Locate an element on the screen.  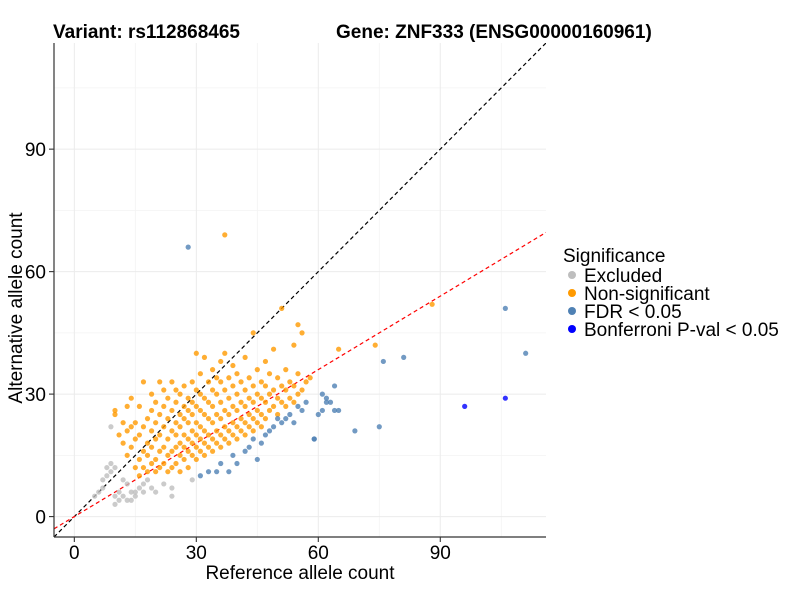
legend-label: Excluded is located at coordinates (623, 276).